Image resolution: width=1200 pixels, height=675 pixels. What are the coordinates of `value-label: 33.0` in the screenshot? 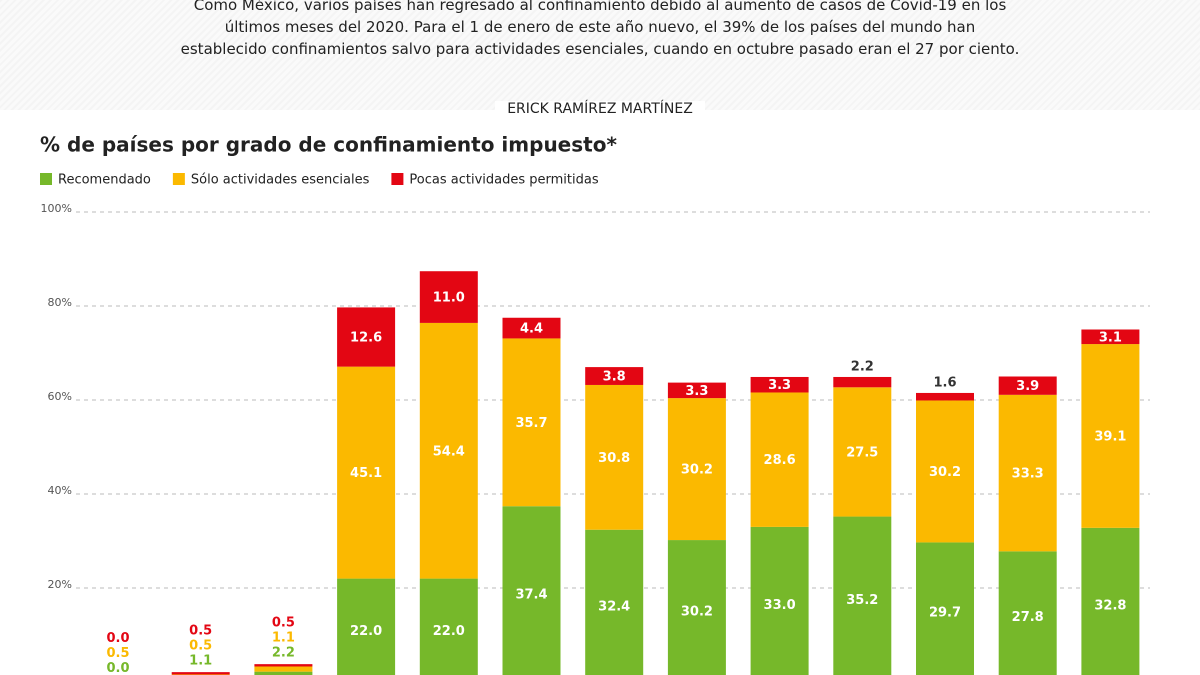 It's located at (780, 605).